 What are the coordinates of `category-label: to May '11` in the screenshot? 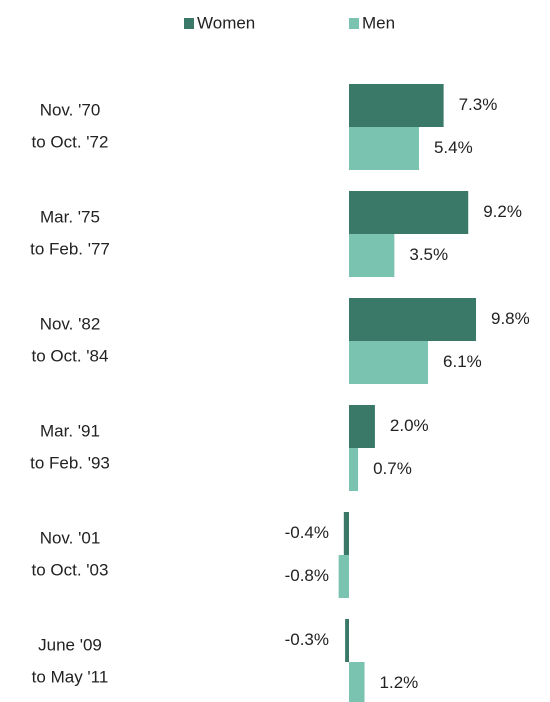 It's located at (70, 676).